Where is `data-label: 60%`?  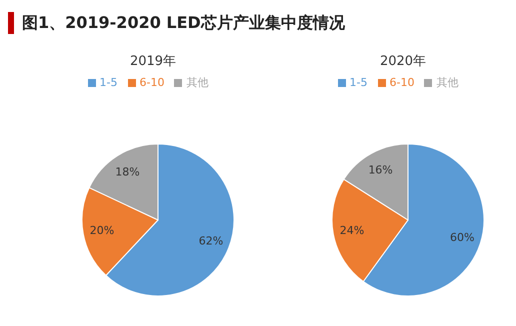
data-label: 60% is located at coordinates (462, 237).